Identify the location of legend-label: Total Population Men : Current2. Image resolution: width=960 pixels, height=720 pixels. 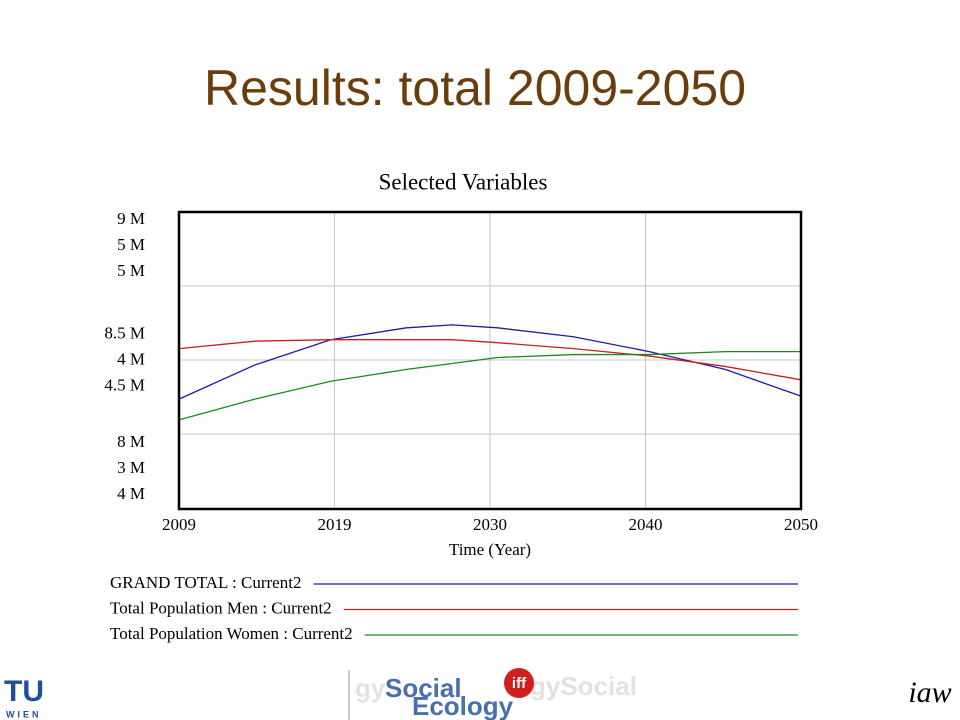
(221, 607).